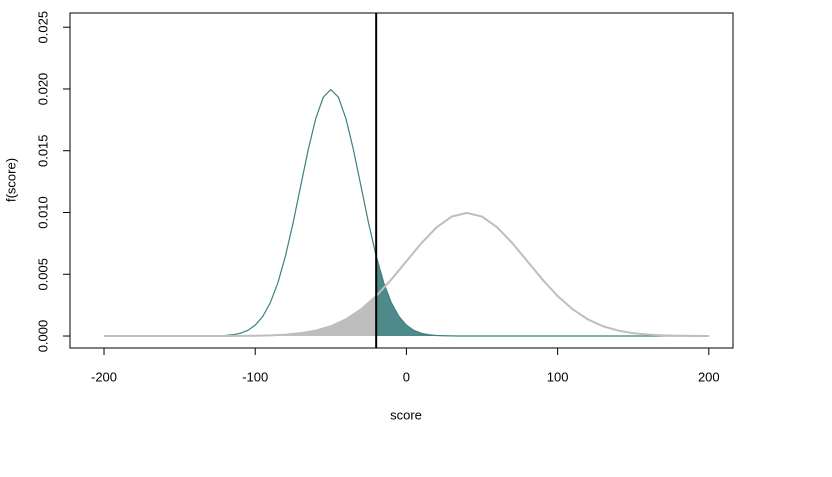 The image size is (832, 477). Describe the element at coordinates (42, 150) in the screenshot. I see `y-tick-label: 0.015` at that location.